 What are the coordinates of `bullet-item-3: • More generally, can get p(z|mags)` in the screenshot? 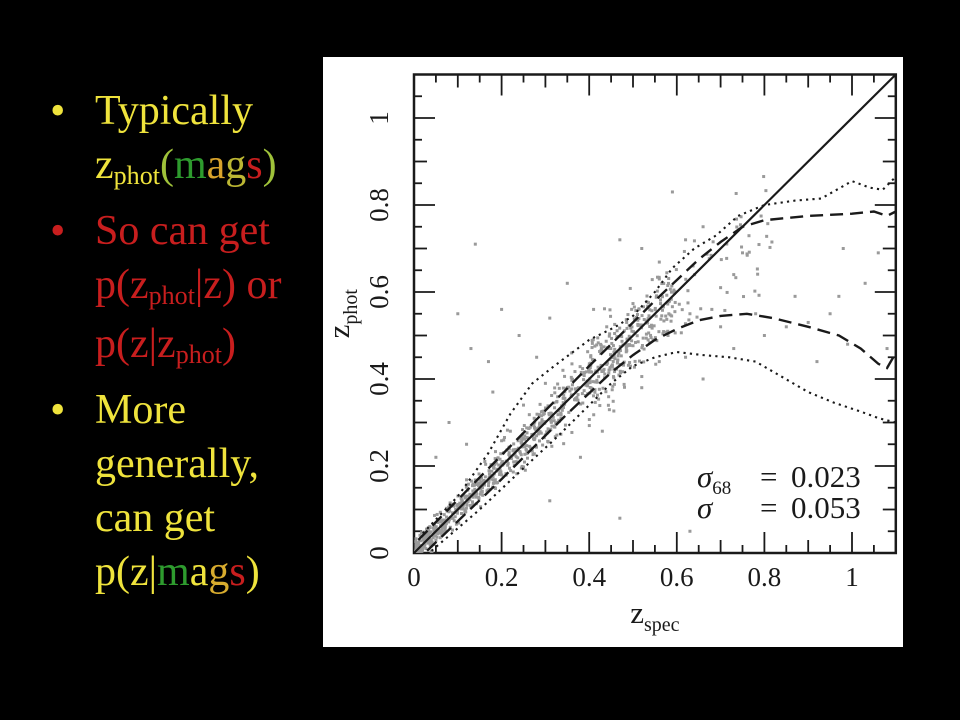 It's located at (190, 491).